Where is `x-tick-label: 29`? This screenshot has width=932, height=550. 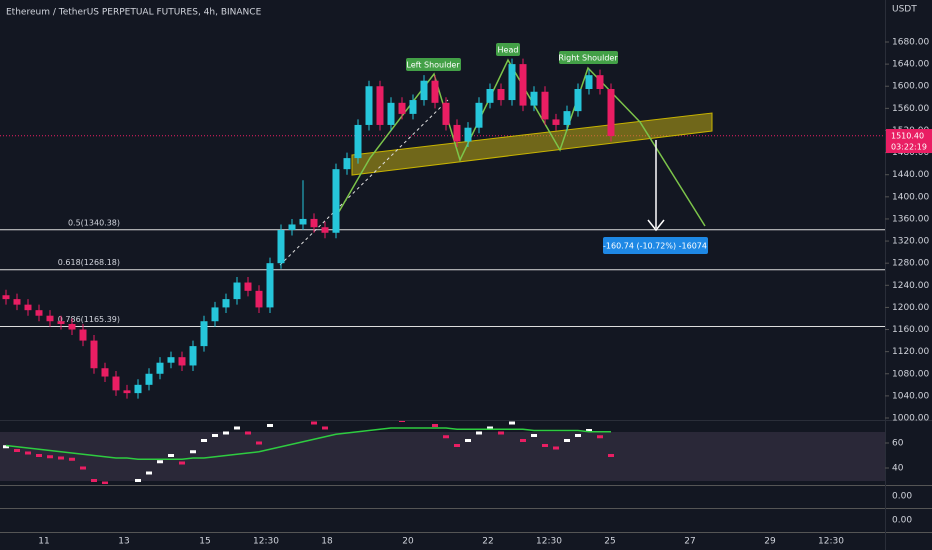
x-tick-label: 29 is located at coordinates (770, 542).